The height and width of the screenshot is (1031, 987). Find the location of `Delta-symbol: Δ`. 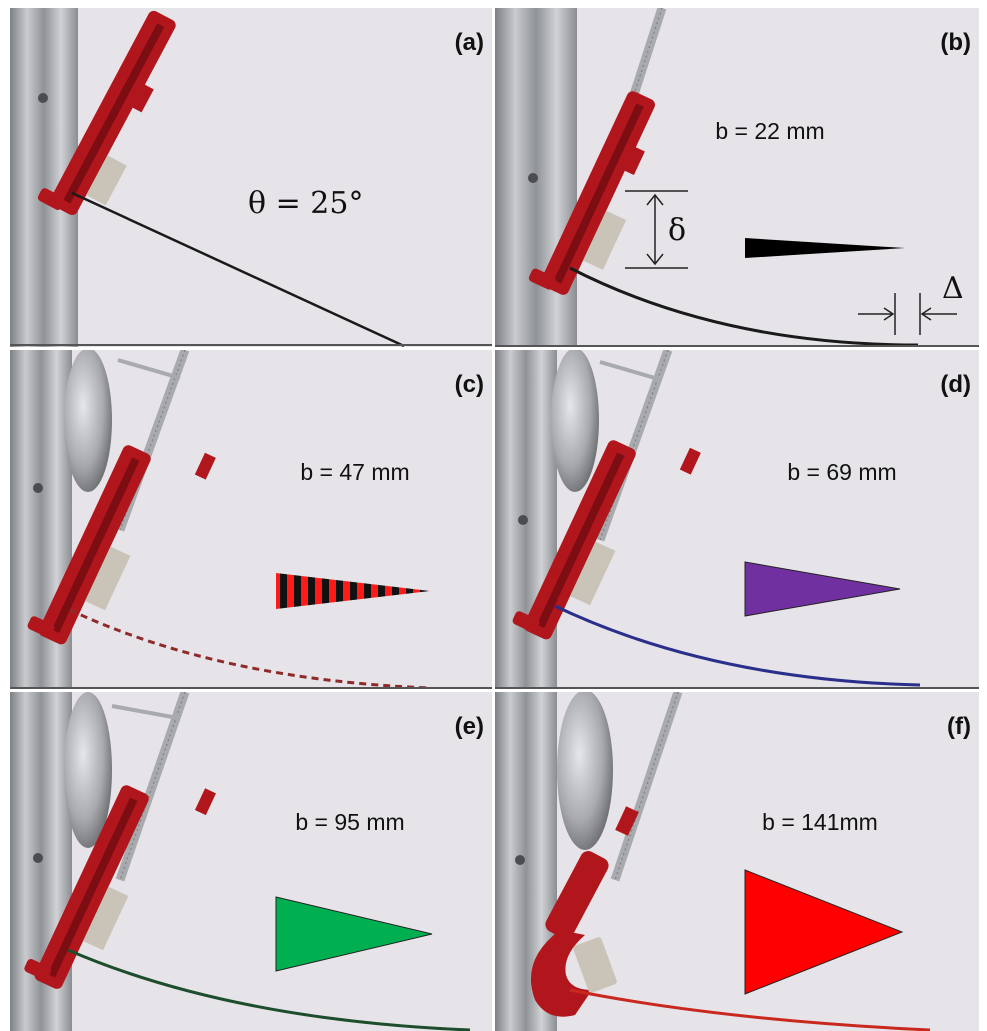

Delta-symbol: Δ is located at coordinates (953, 288).